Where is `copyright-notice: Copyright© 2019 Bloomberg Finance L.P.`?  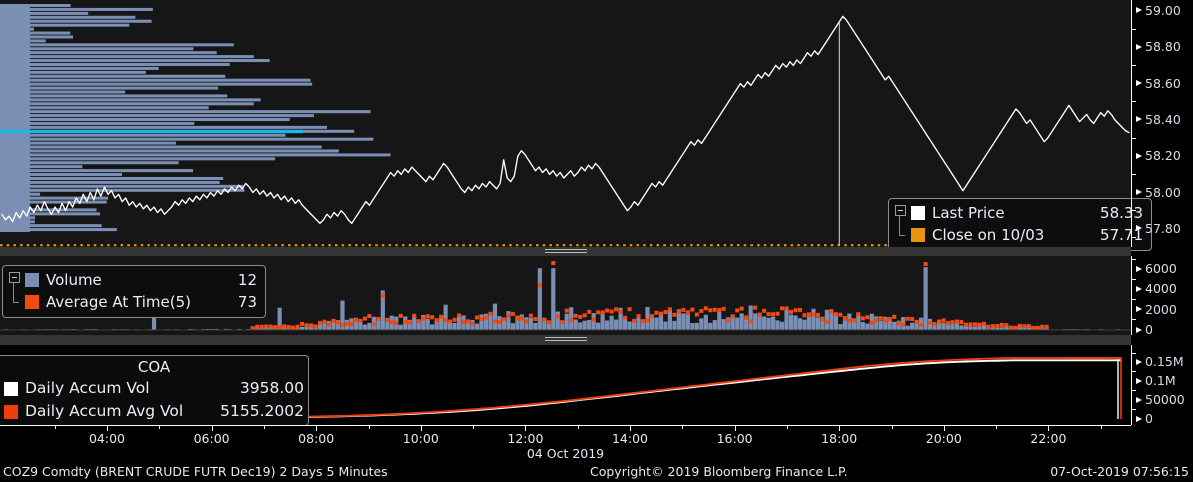
copyright-notice: Copyright© 2019 Bloomberg Finance L.P. is located at coordinates (719, 471).